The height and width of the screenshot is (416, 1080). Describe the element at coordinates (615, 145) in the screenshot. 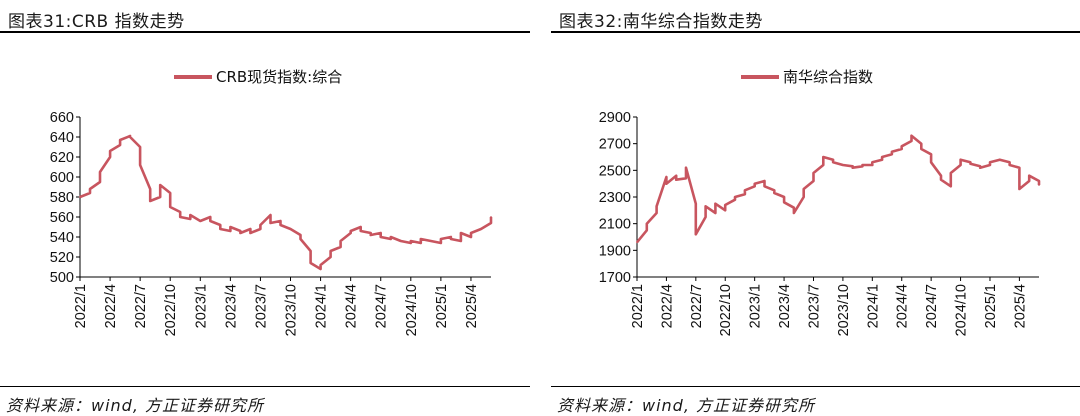

I see `y-tick-label: 2700` at that location.